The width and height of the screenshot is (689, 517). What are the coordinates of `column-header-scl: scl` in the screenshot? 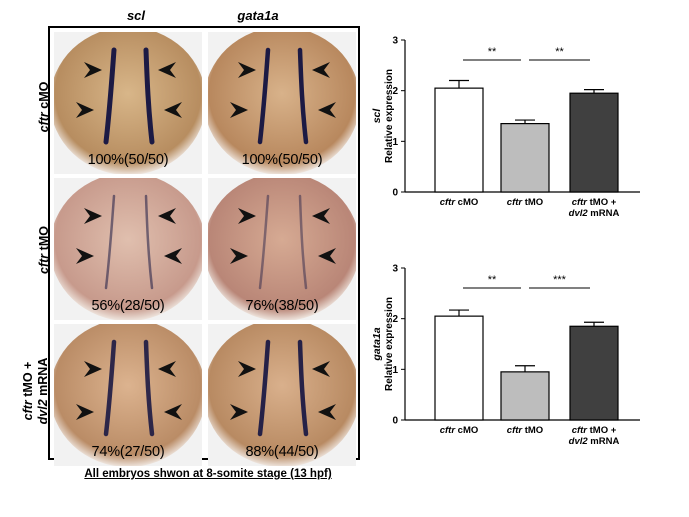 It's located at (136, 15).